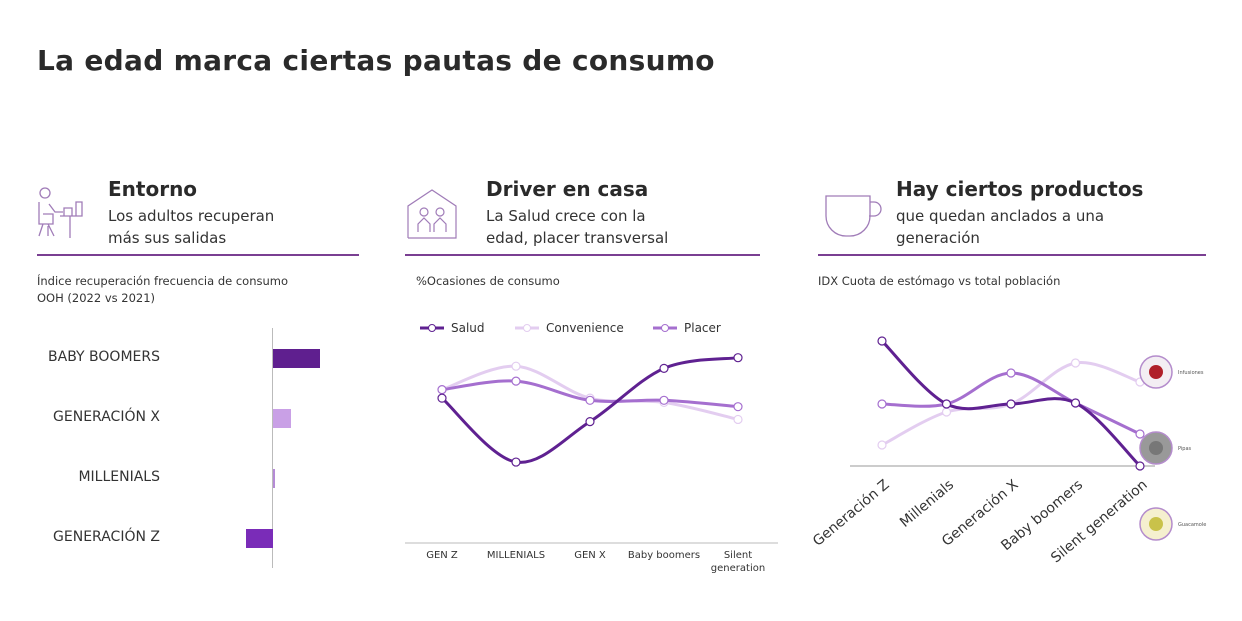 Image resolution: width=1242 pixels, height=621 pixels. I want to click on legend-label: Convenience, so click(585, 328).